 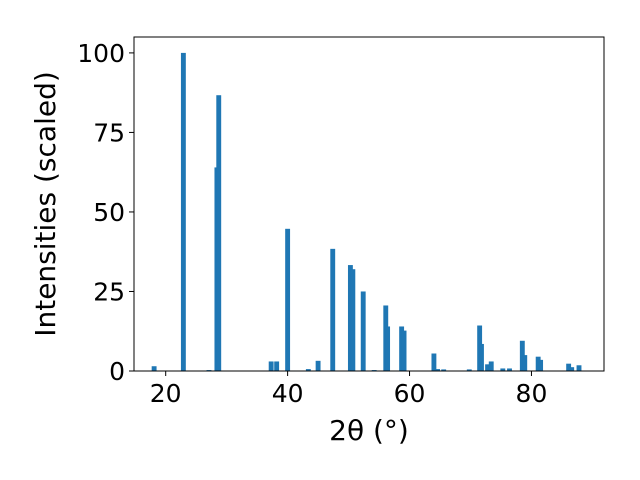 I want to click on x-axis-label: 2θ (°), so click(x=369, y=430).